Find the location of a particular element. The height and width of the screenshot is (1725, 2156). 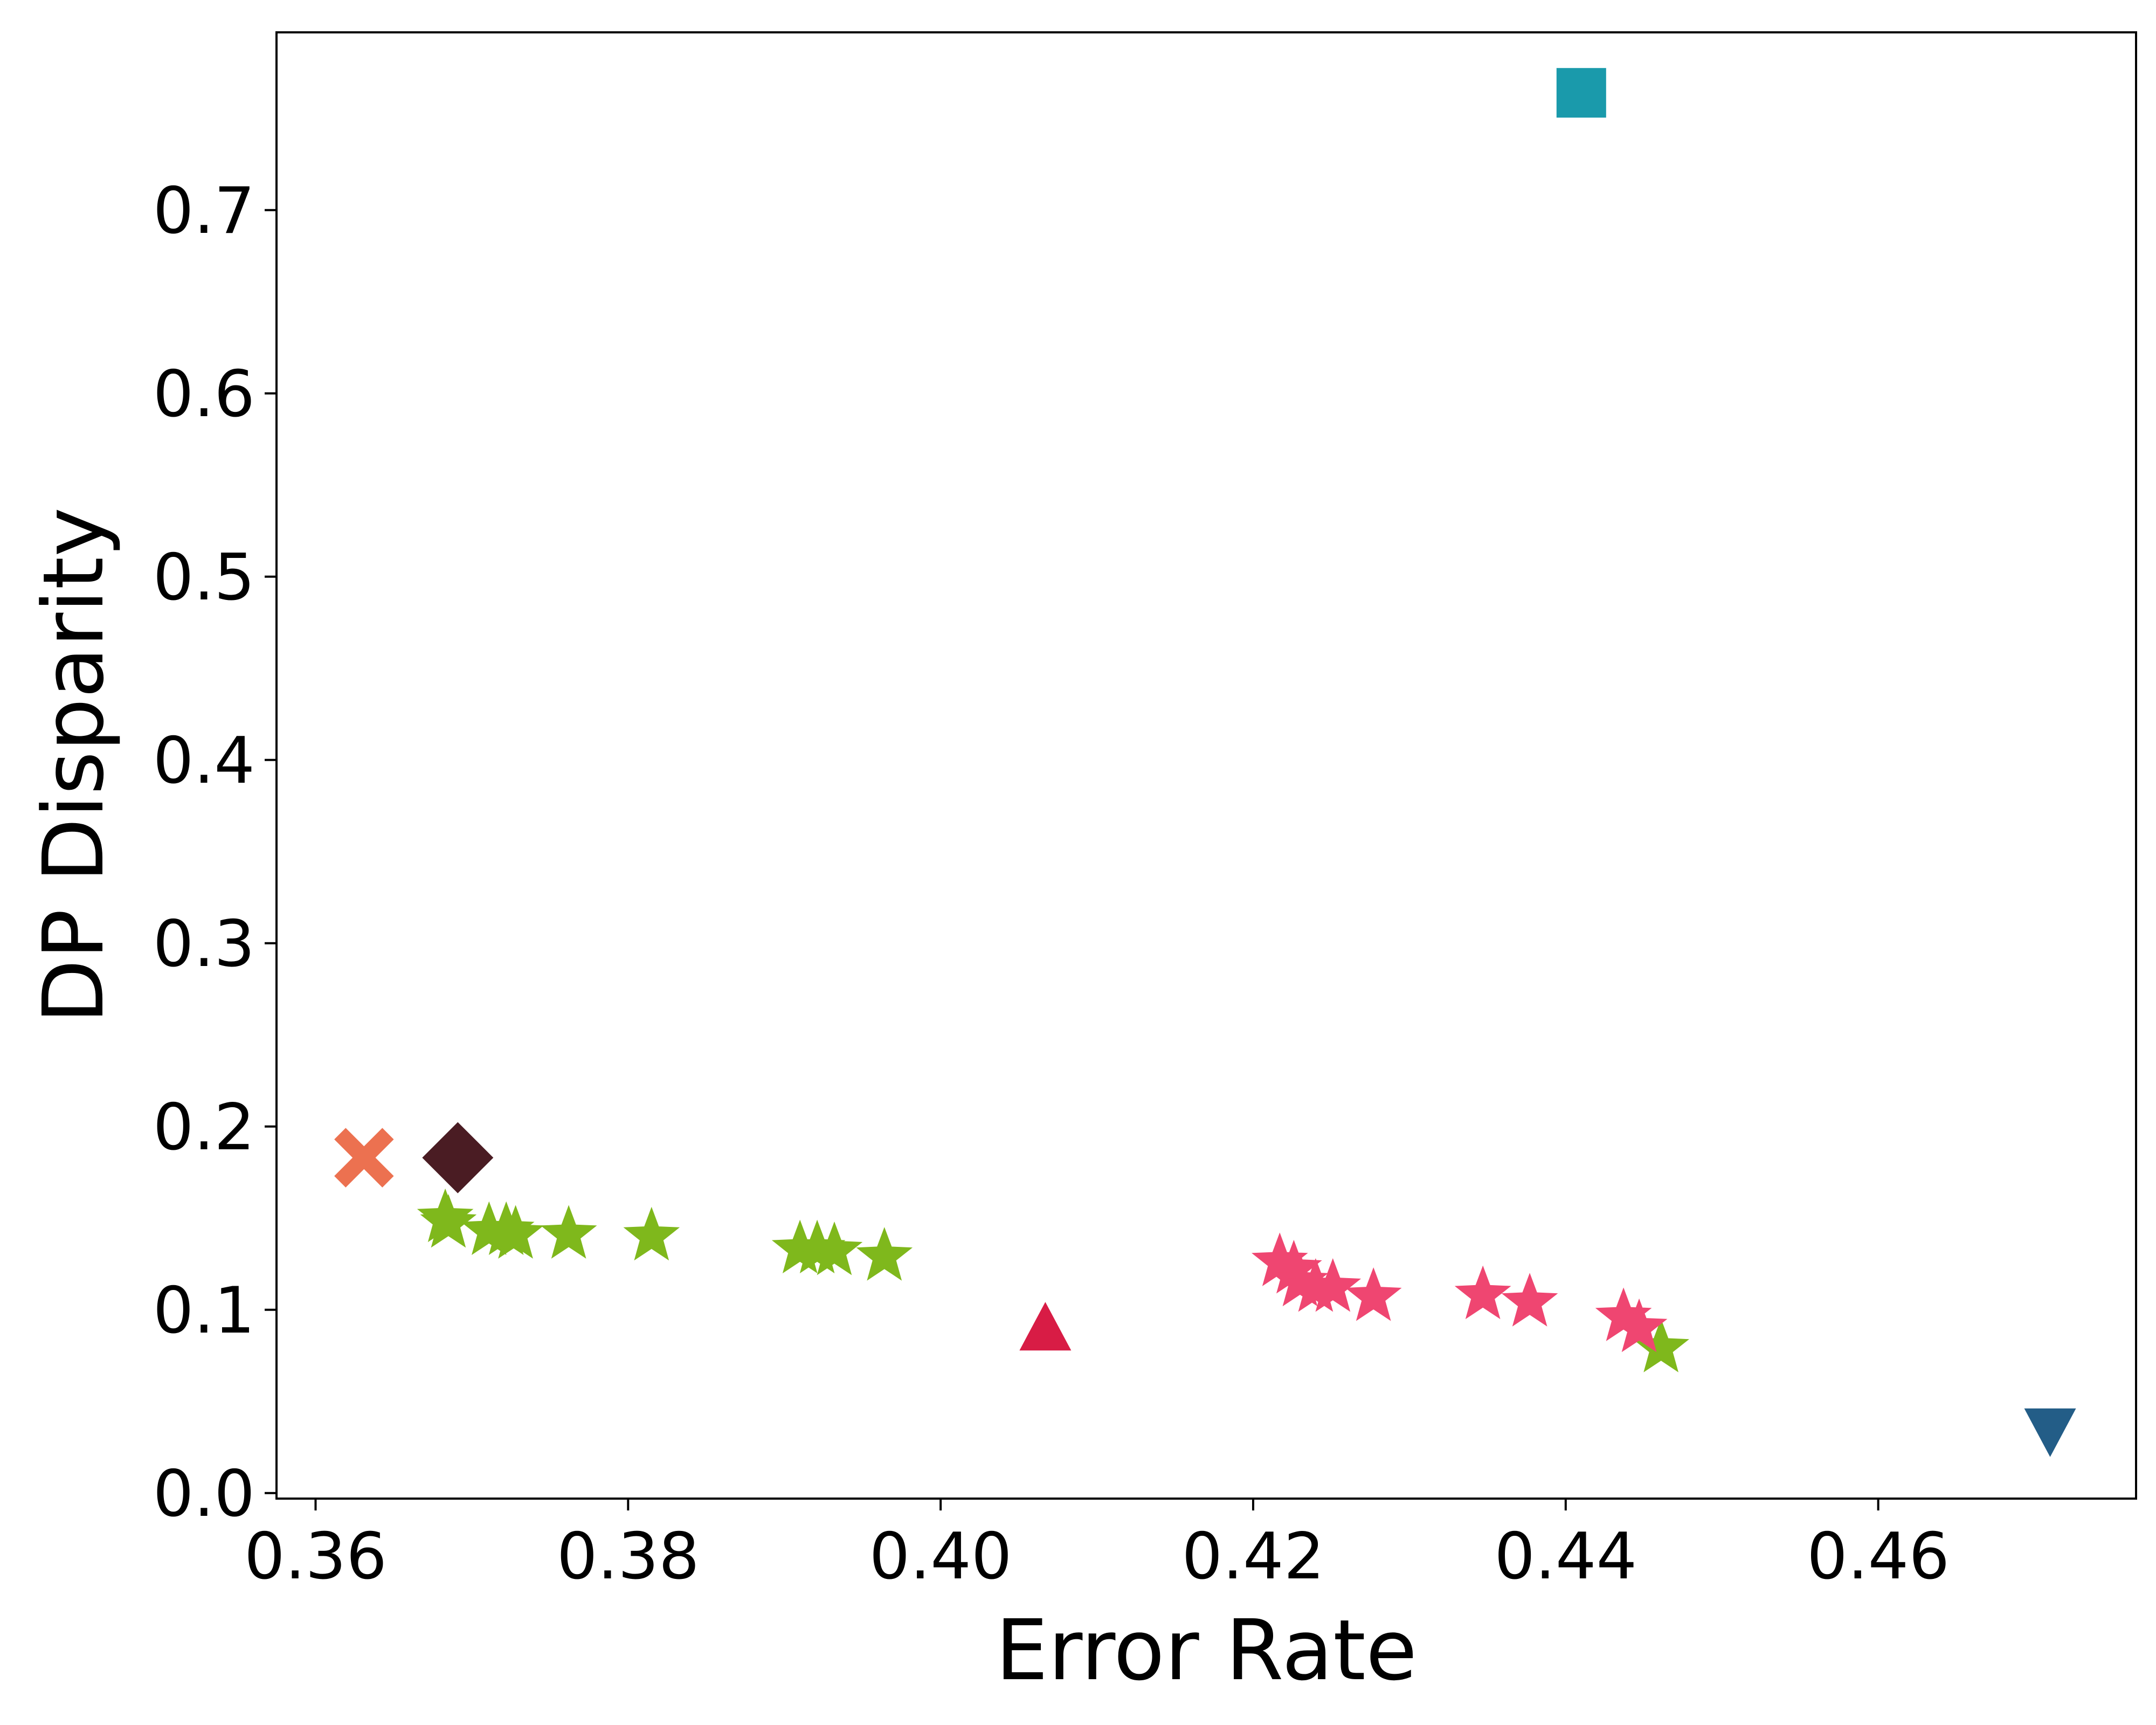

x-axis-ticks: 0.36 0.38 0.40 0.42 0.44 0.46 is located at coordinates (1097, 1546).